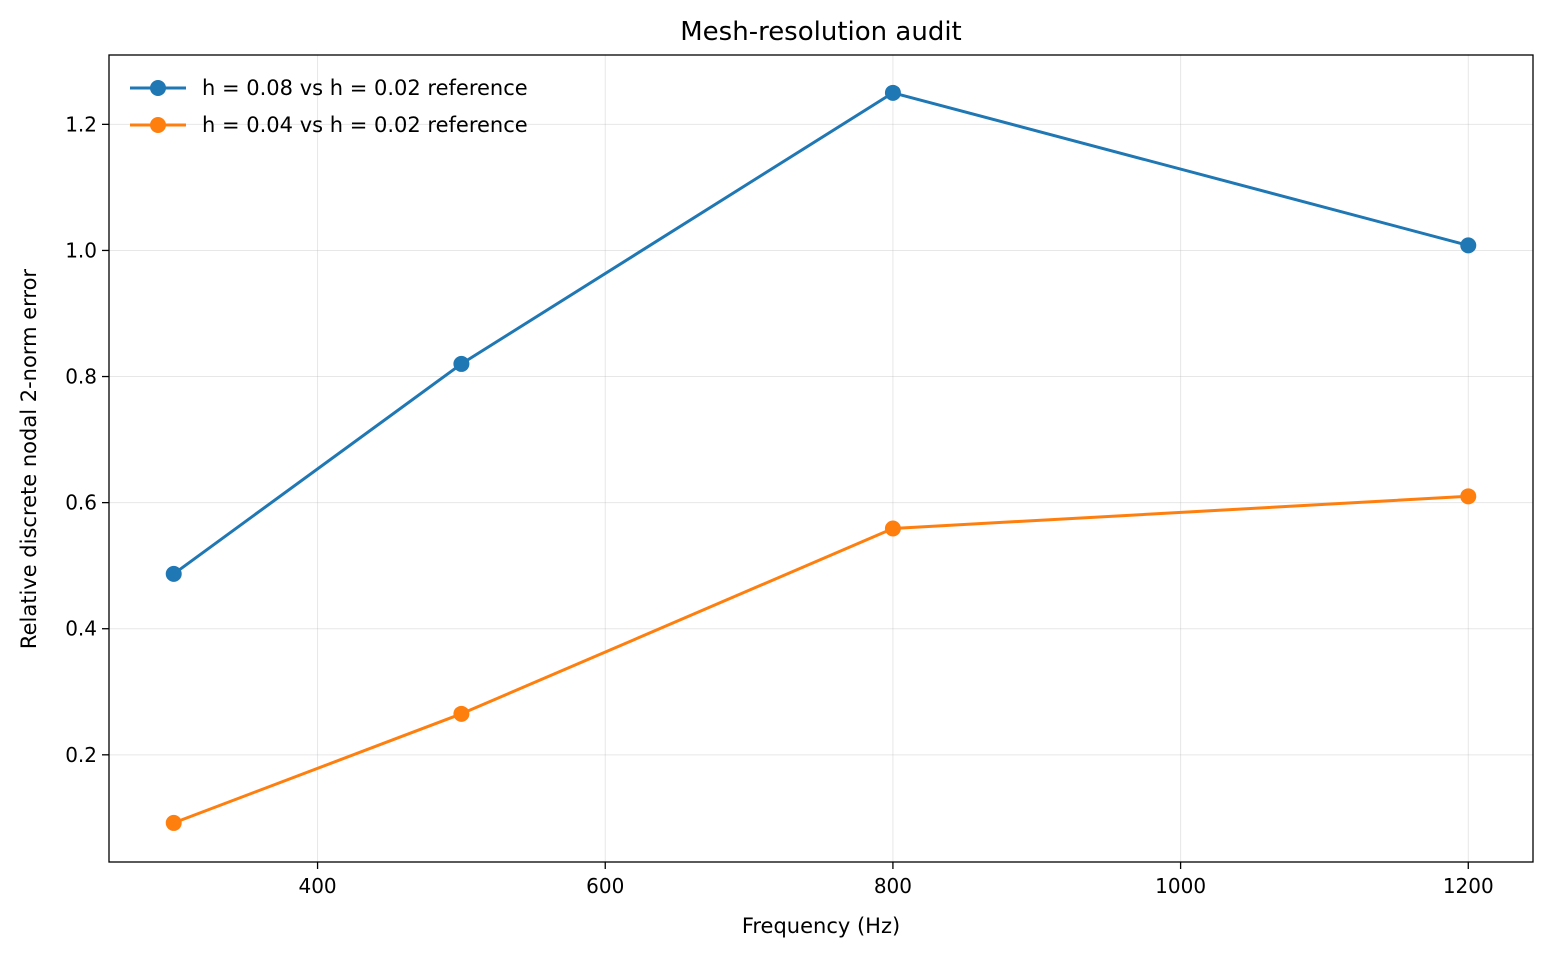 The width and height of the screenshot is (1550, 956). I want to click on legend-item: h = 0.08 vs h = 0.02 reference, so click(329, 88).